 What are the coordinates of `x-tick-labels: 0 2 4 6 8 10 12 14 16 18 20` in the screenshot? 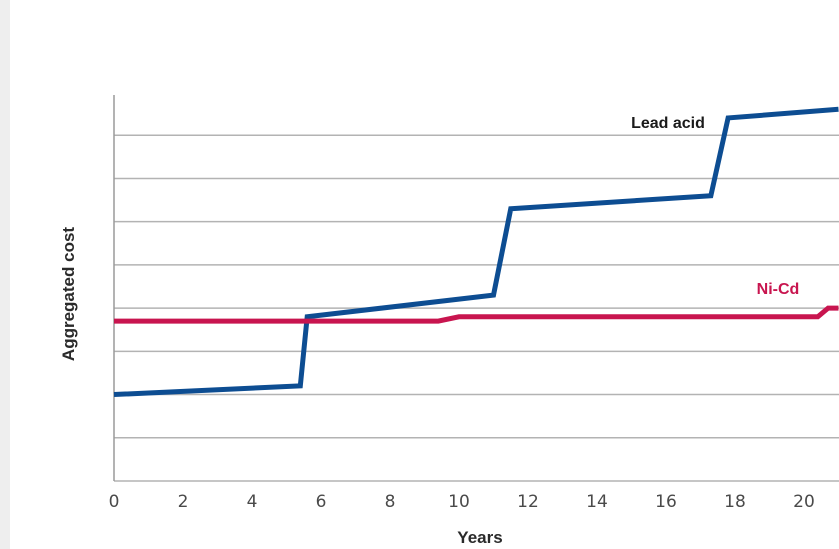 It's located at (462, 502).